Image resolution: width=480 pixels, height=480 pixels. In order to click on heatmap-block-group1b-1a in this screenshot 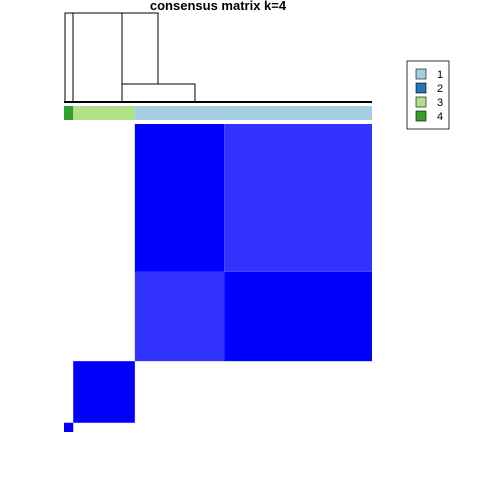, I will do `click(179, 198)`.